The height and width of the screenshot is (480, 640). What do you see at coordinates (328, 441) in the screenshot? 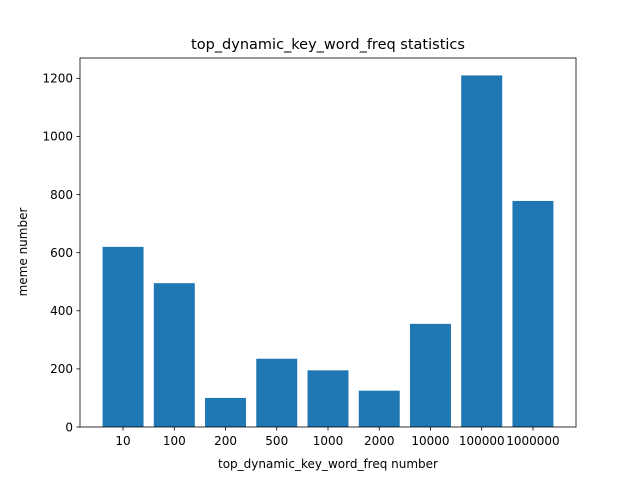
I see `x-tick-label: 1000` at bounding box center [328, 441].